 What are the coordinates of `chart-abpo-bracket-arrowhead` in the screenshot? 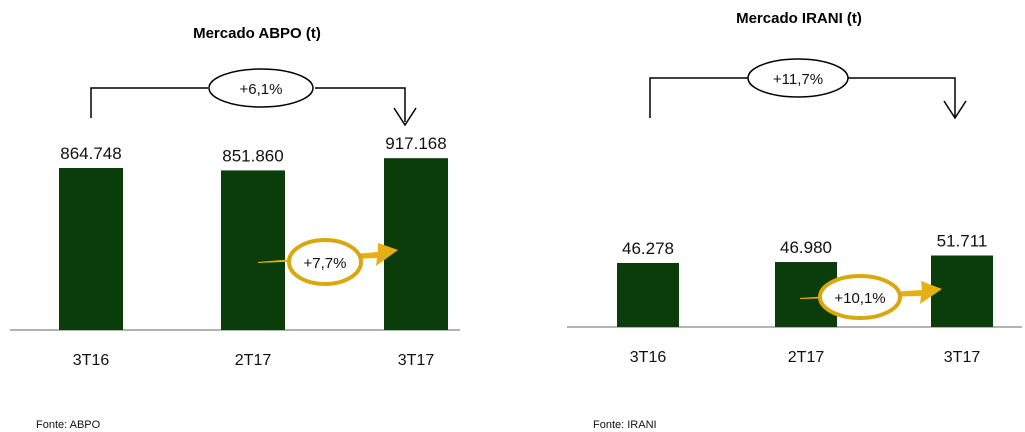 It's located at (405, 117).